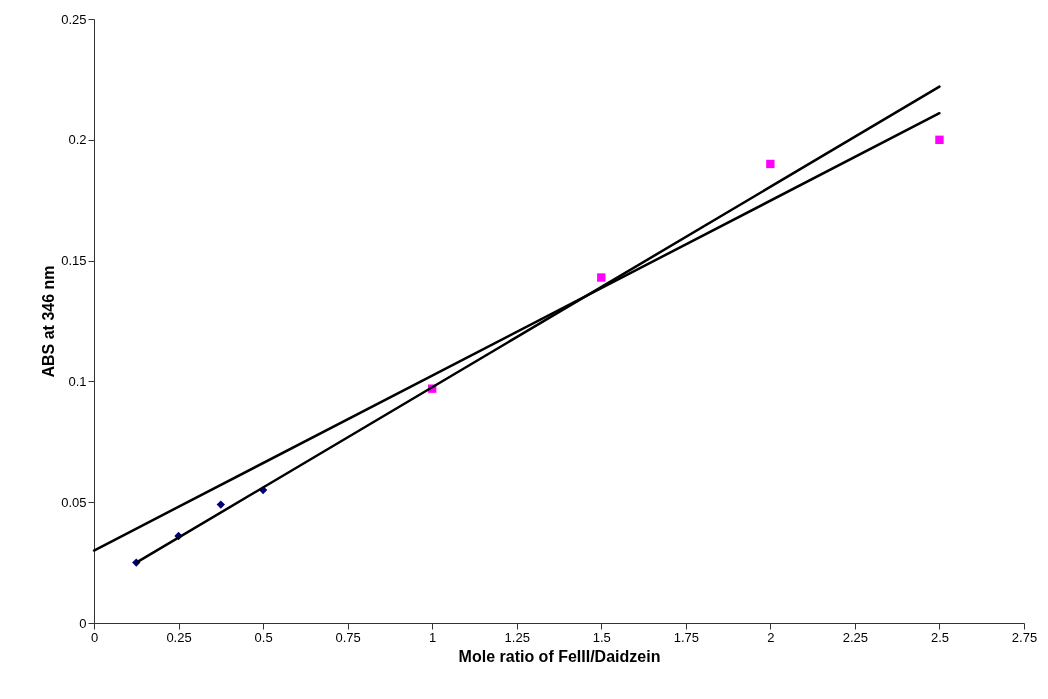 This screenshot has height=699, width=1048. What do you see at coordinates (771, 637) in the screenshot?
I see `x-tick-label: 2` at bounding box center [771, 637].